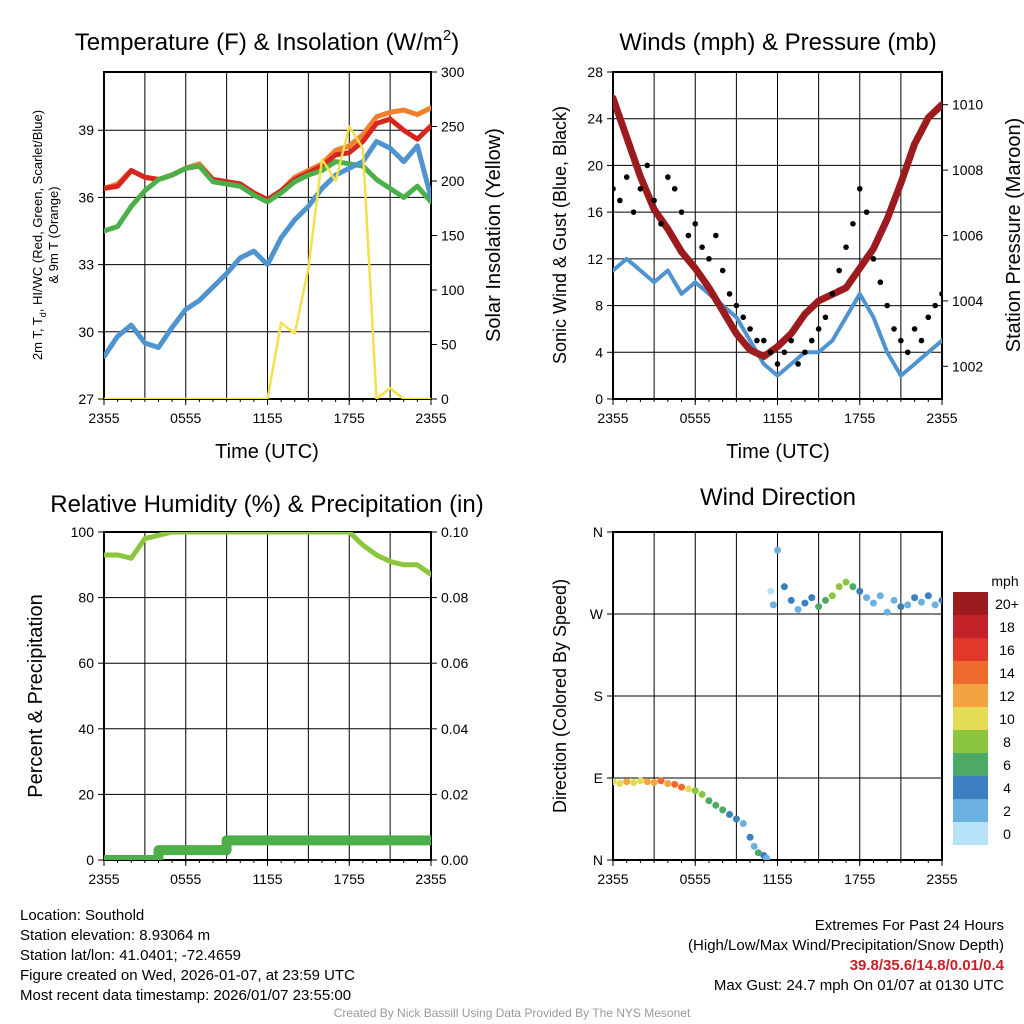 The image size is (1024, 1024). Describe the element at coordinates (86, 794) in the screenshot. I see `y-tick-label: 20` at that location.